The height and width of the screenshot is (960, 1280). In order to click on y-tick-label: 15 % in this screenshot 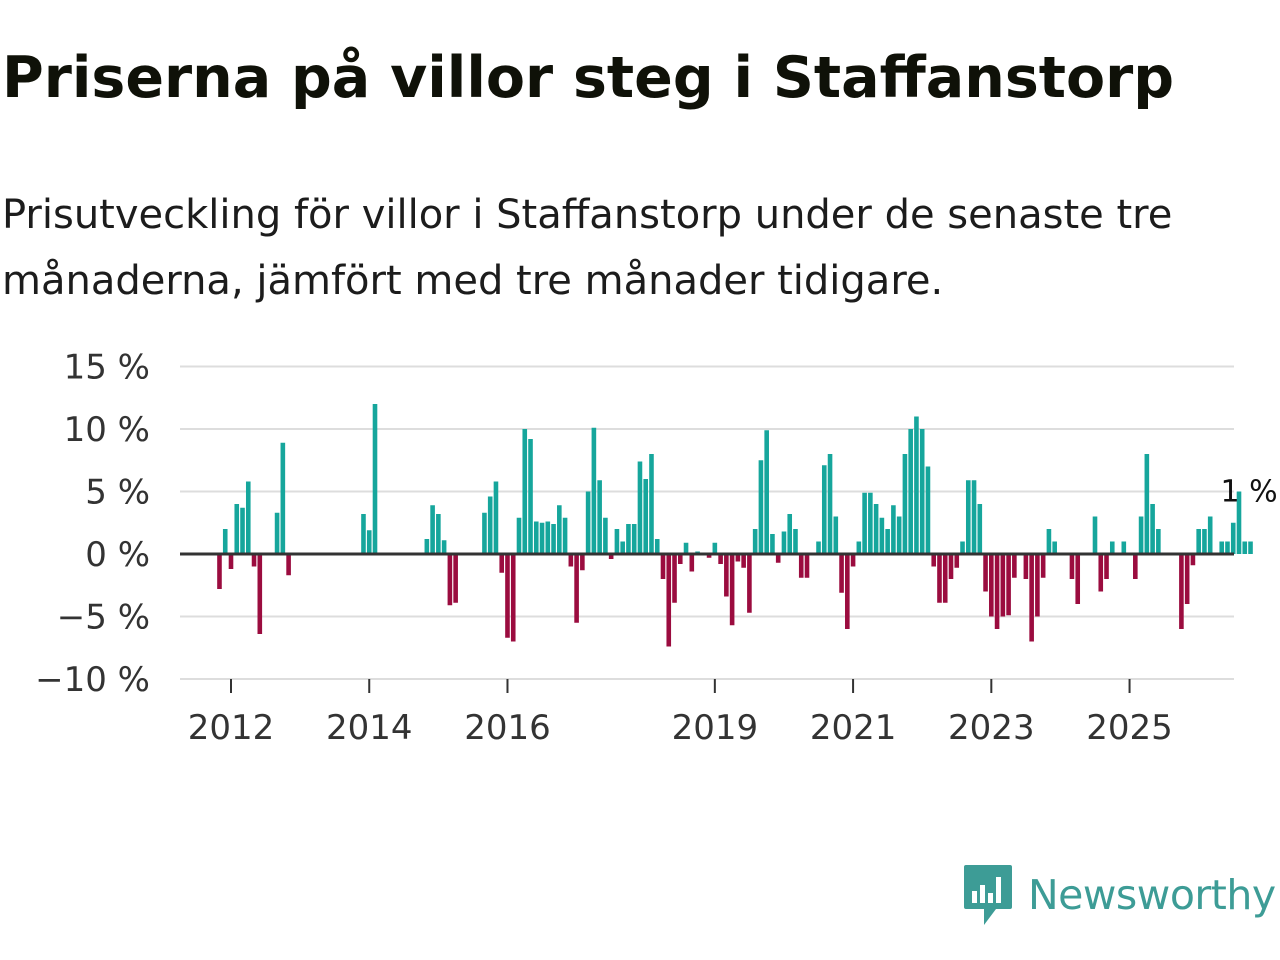, I will do `click(107, 368)`.